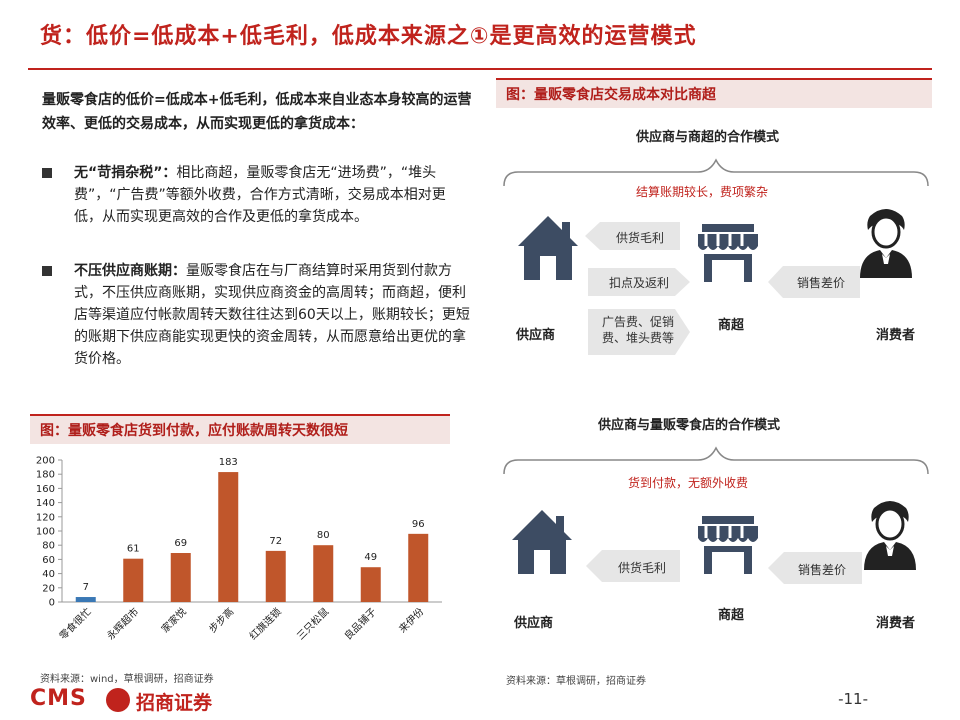 The height and width of the screenshot is (720, 960). Describe the element at coordinates (702, 192) in the screenshot. I see `diagram-top-note: 结算账期较长，费项繁杂` at that location.